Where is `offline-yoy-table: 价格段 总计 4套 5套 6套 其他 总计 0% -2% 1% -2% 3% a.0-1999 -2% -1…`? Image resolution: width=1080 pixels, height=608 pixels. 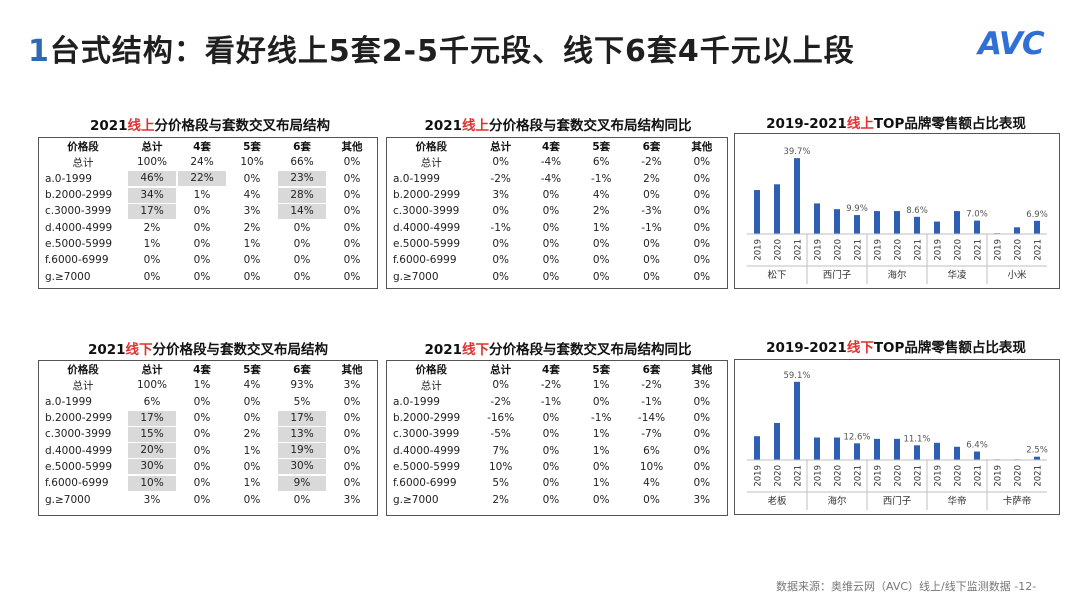
offline-yoy-table: 价格段 总计 4套 5套 6套 其他 总计 0% -2% 1% -2% 3% a.0-1999 -2% -1… is located at coordinates (557, 438).